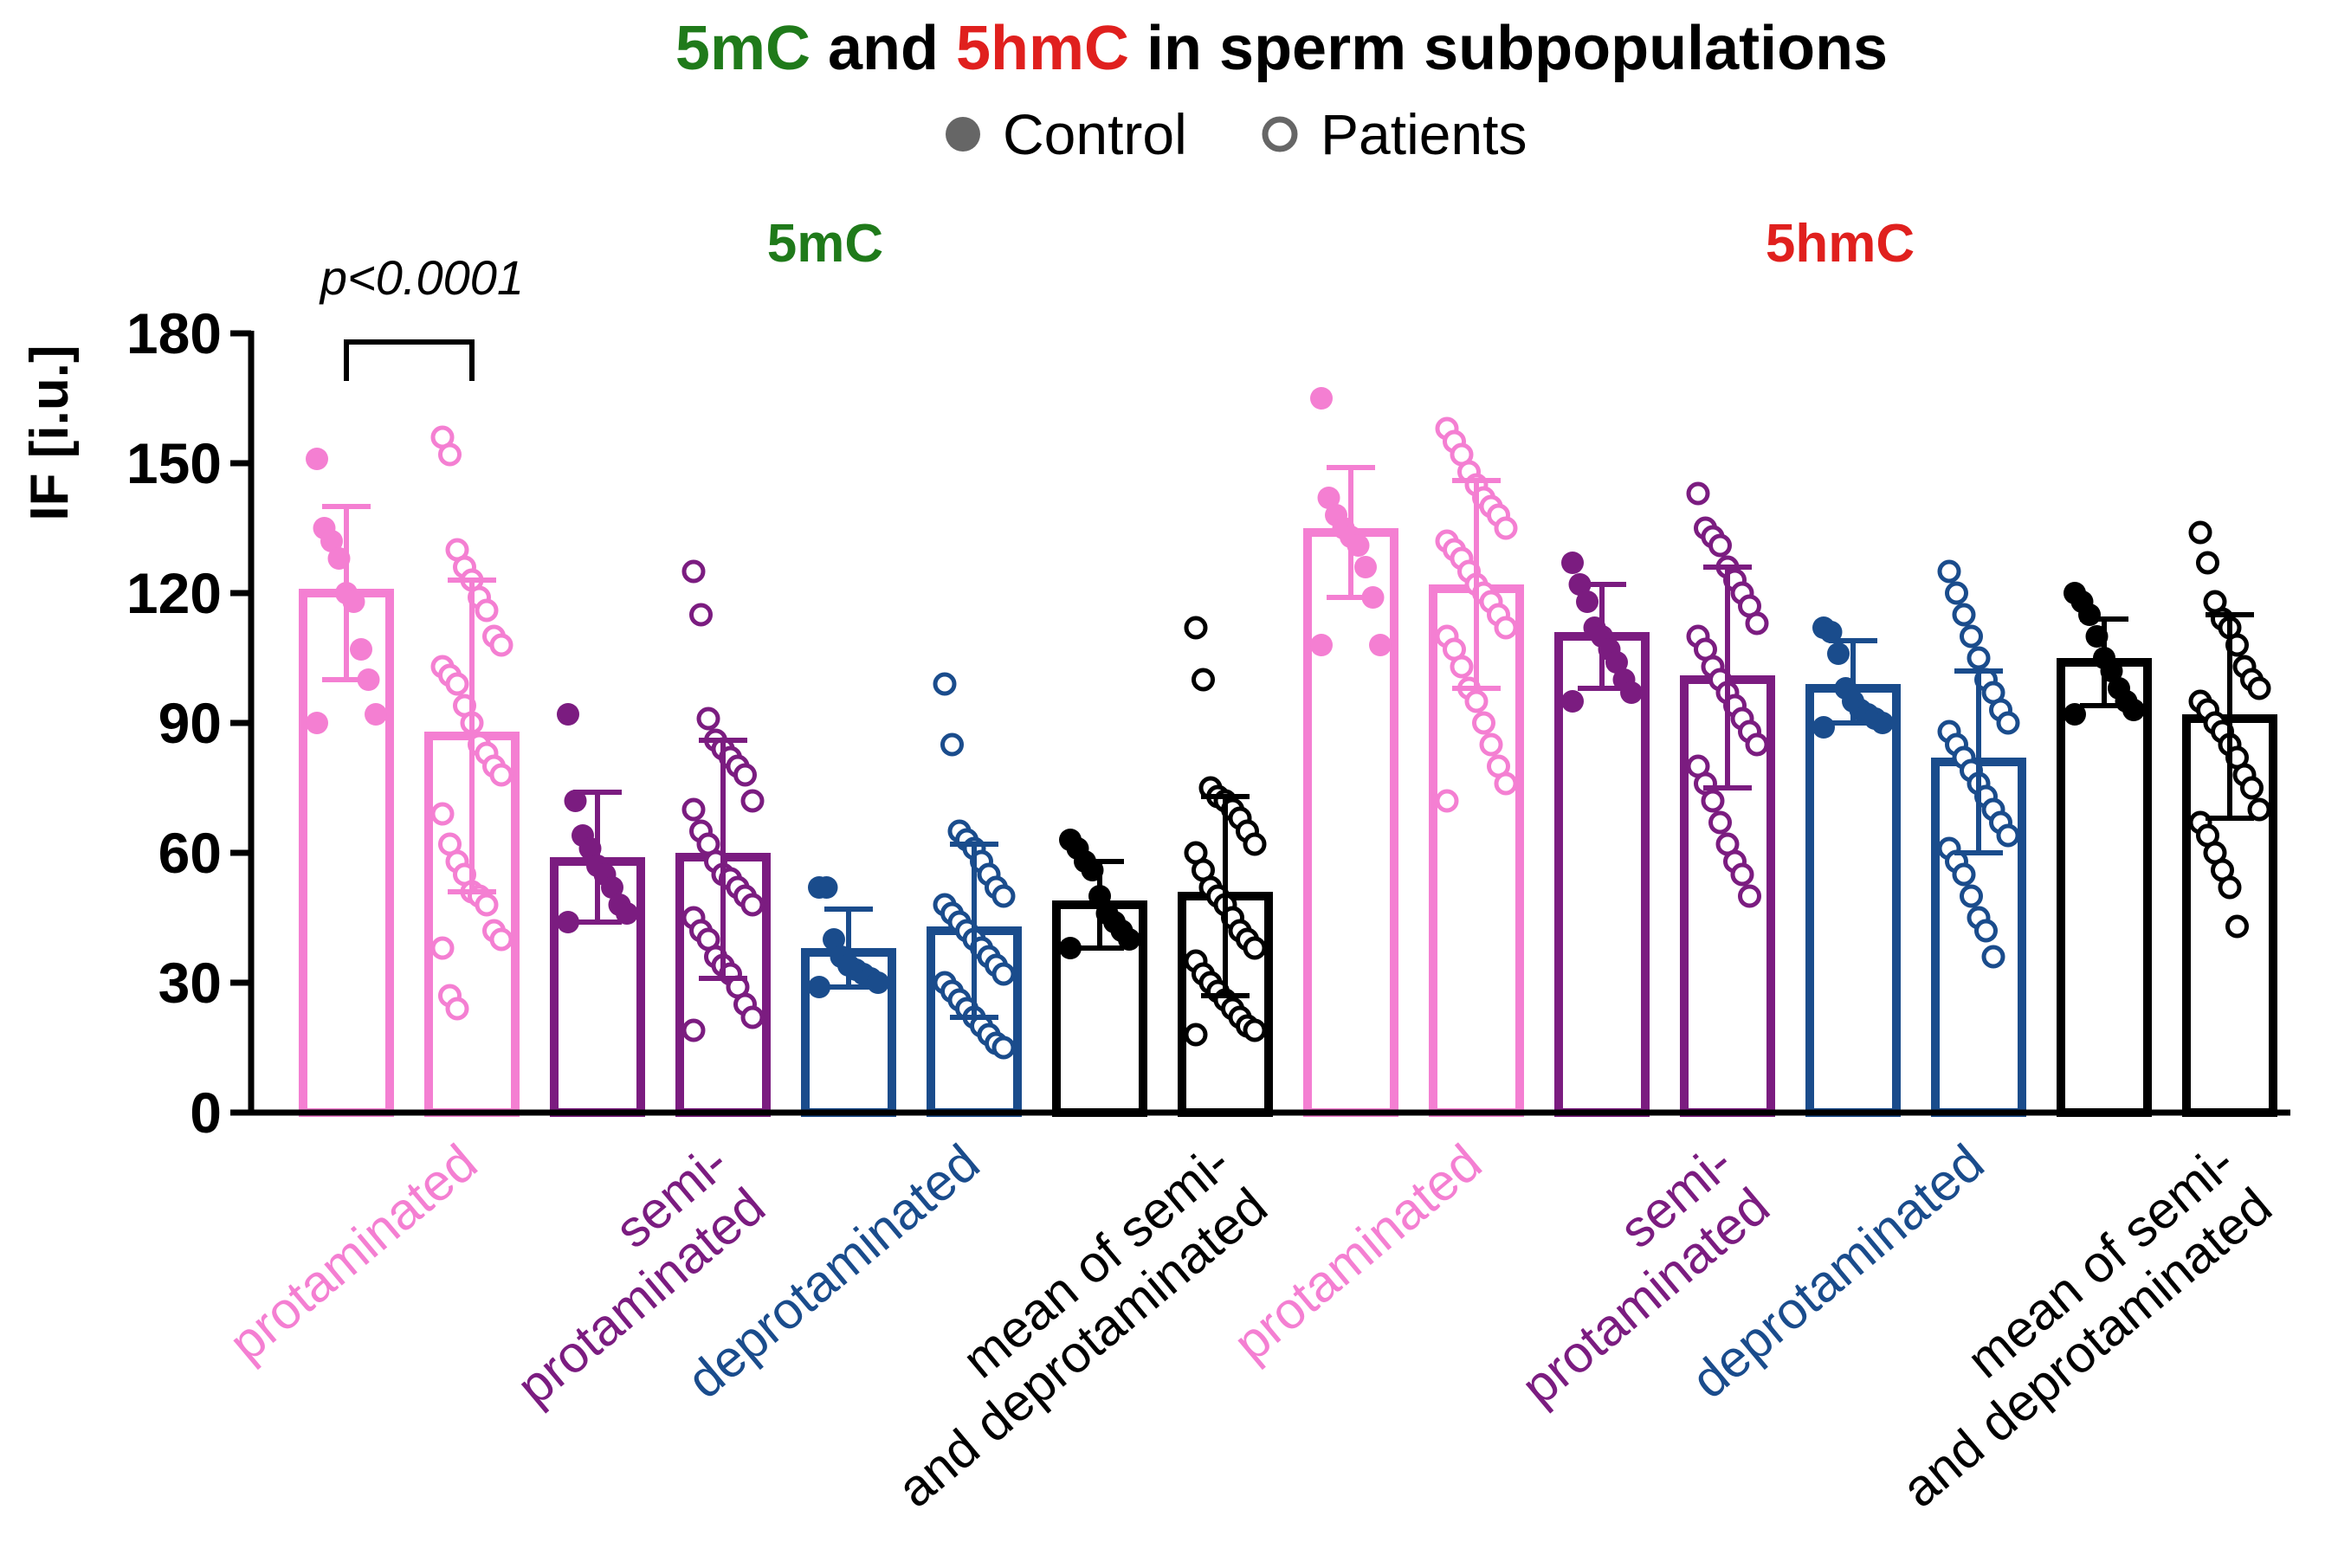 The width and height of the screenshot is (2338, 1568). I want to click on y-tick-label: 60, so click(190, 853).